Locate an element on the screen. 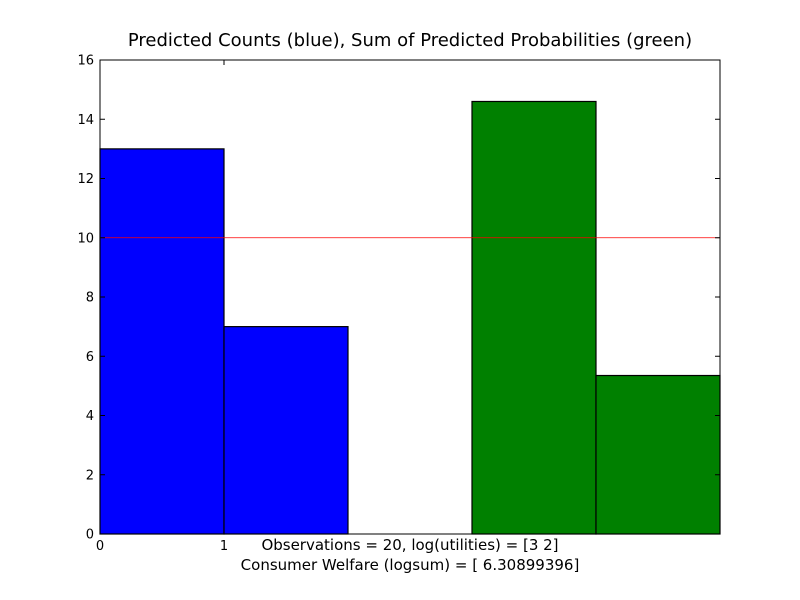  y-tick-label-12: 12 is located at coordinates (85, 179).